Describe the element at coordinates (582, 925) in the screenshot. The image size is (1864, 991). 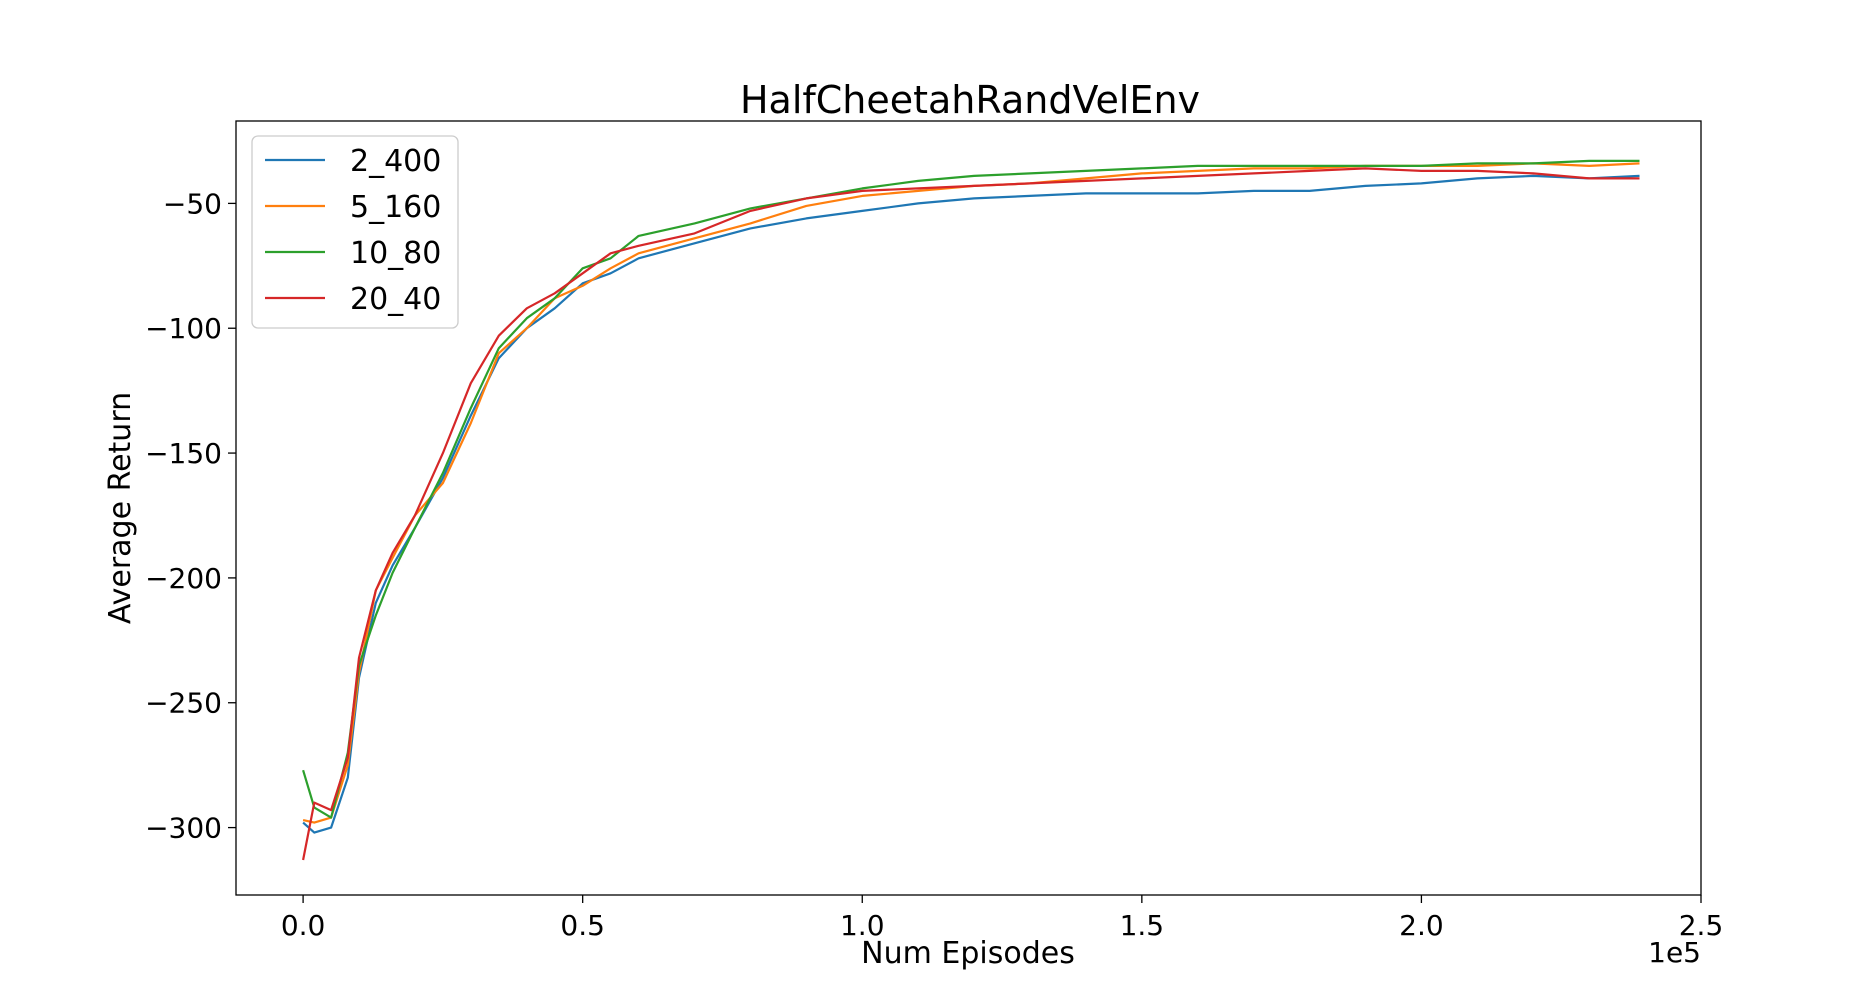
I see `x-tick-label: 0.5` at that location.